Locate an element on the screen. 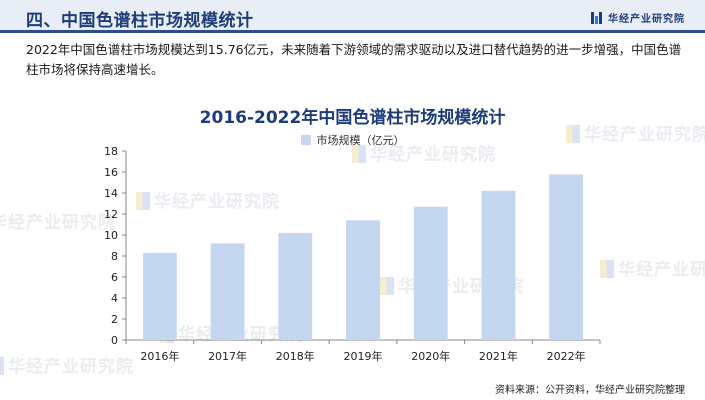  x-tick-label: 2016年 is located at coordinates (159, 356).